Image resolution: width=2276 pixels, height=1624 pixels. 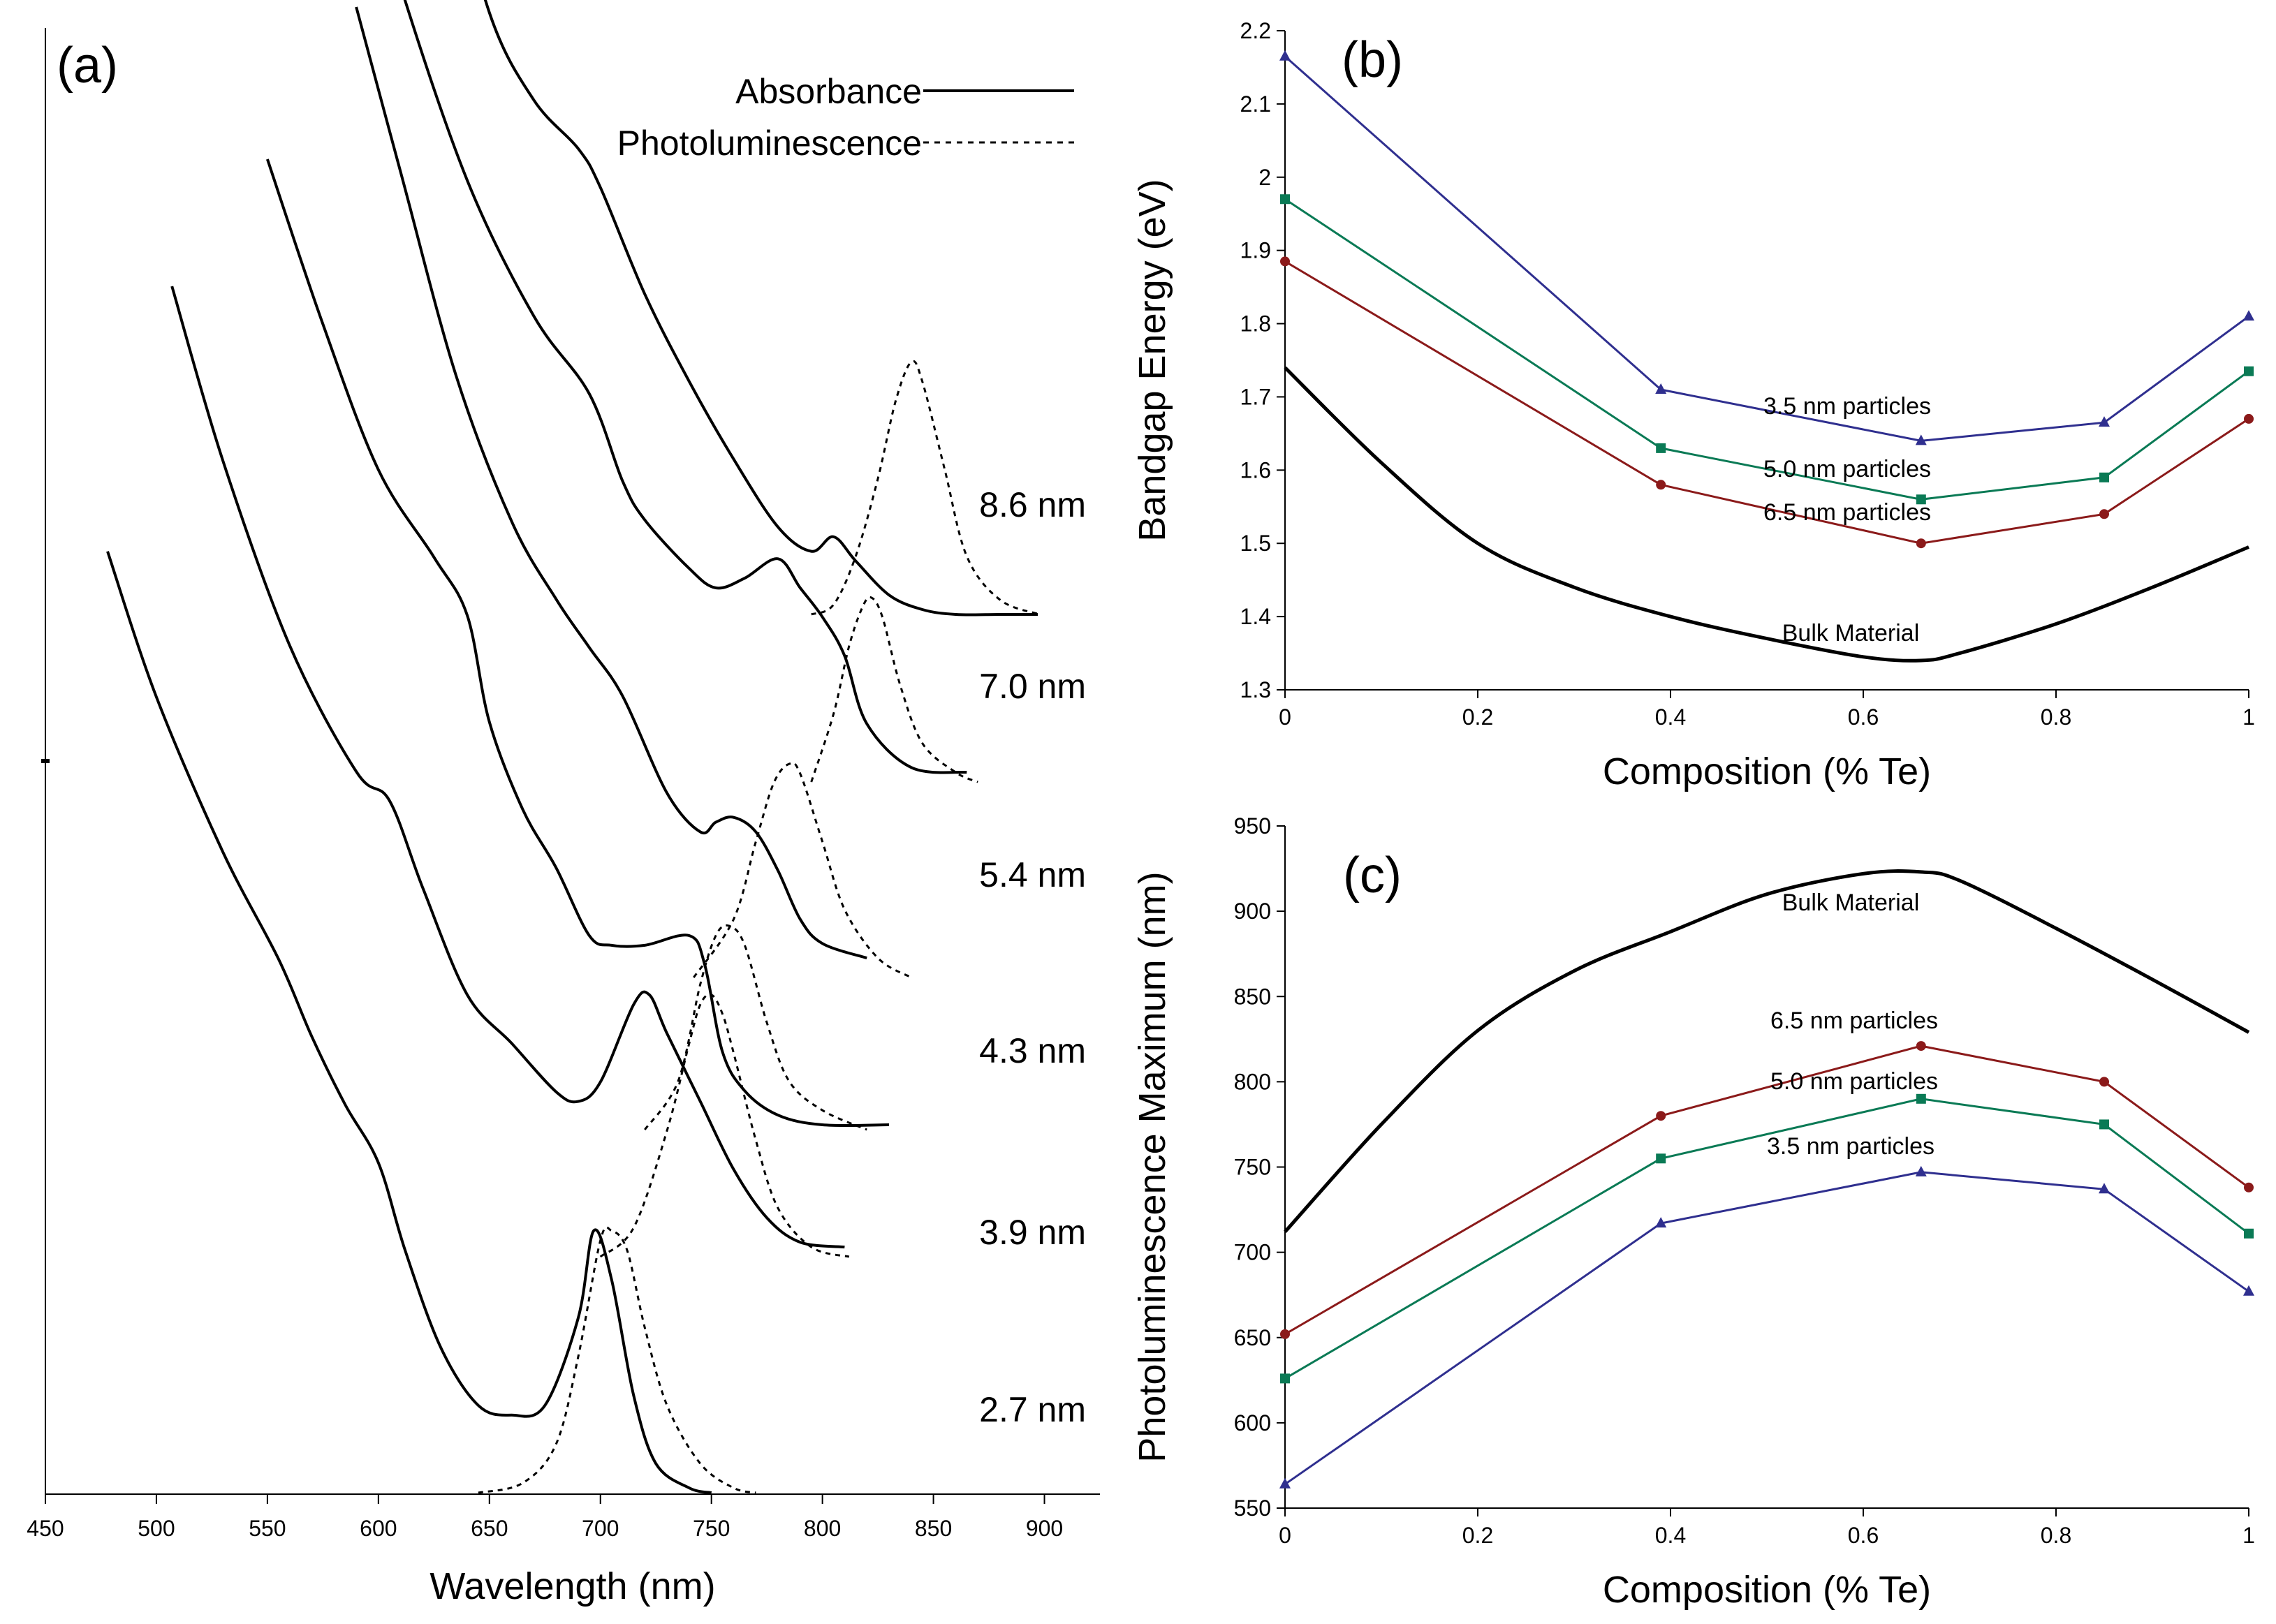 I want to click on legend-absorbance-label: Absorbance, so click(x=828, y=91).